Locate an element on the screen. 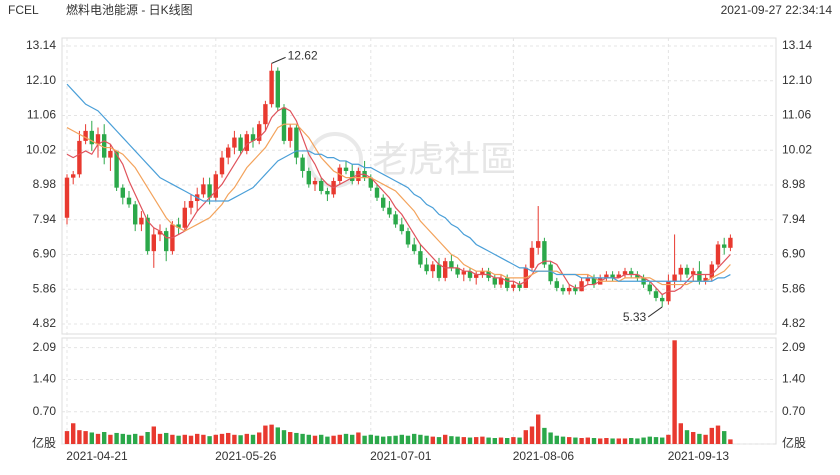 Image resolution: width=840 pixels, height=475 pixels. y-tick-label-right: 12.10 is located at coordinates (797, 80).